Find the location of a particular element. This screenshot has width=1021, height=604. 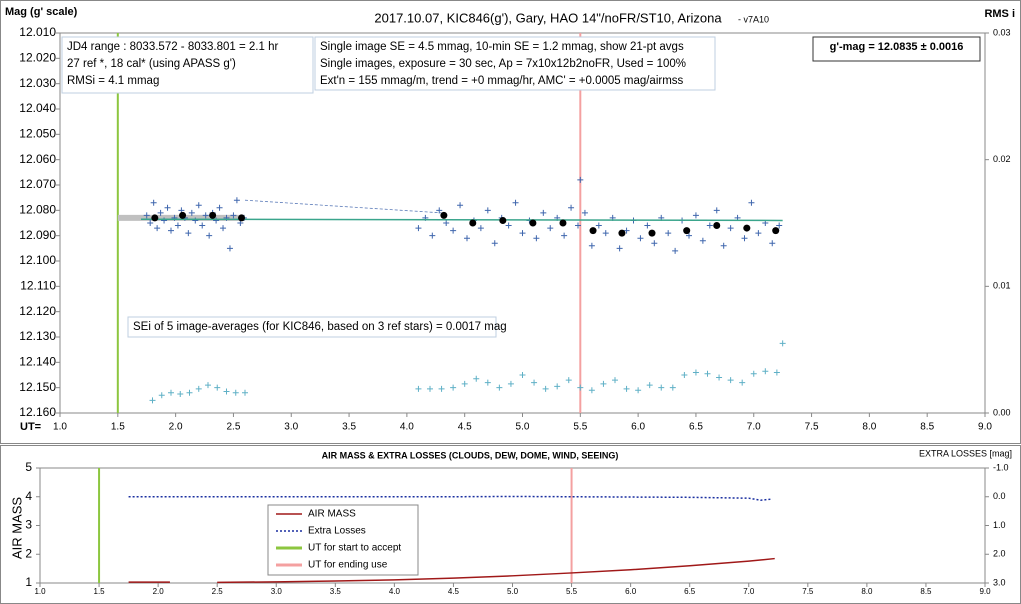

x-tick-label: 2.5 is located at coordinates (233, 427).